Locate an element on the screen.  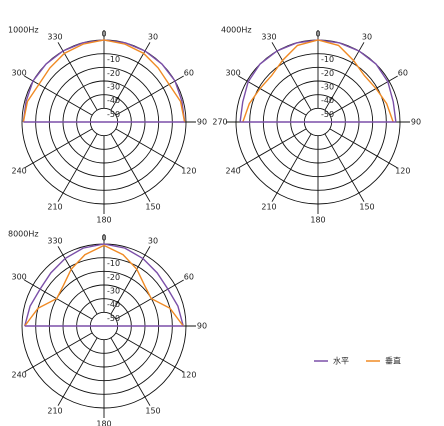
chart-title: 8000Hz is located at coordinates (23, 234).